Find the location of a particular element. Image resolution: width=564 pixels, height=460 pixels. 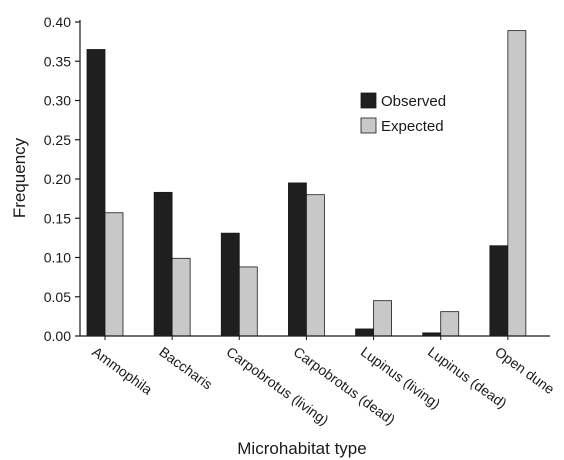

y-ticks-group: 0.00 0.05 0.10 0.15 0.20 0.25 0.30 0.35 0.40 is located at coordinates (62, 179).